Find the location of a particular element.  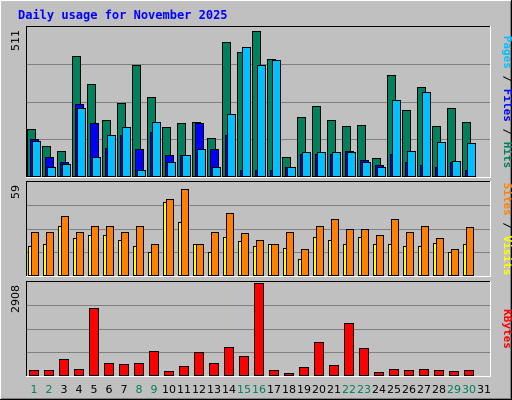

day-label-4: 4 is located at coordinates (79, 389).